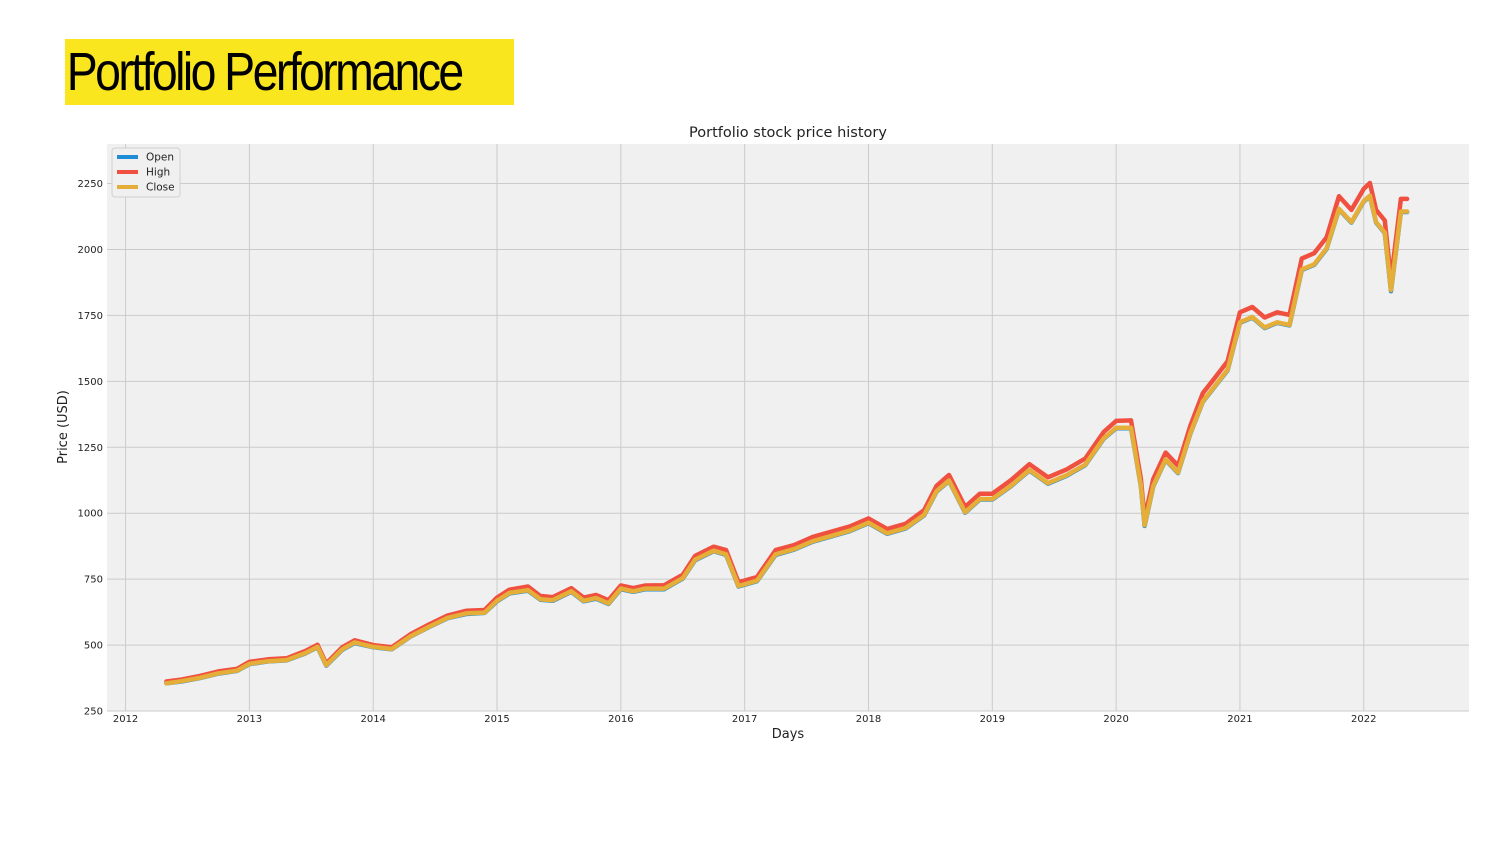 The image size is (1500, 844). Describe the element at coordinates (249, 719) in the screenshot. I see `x-tick-label: 2013` at that location.